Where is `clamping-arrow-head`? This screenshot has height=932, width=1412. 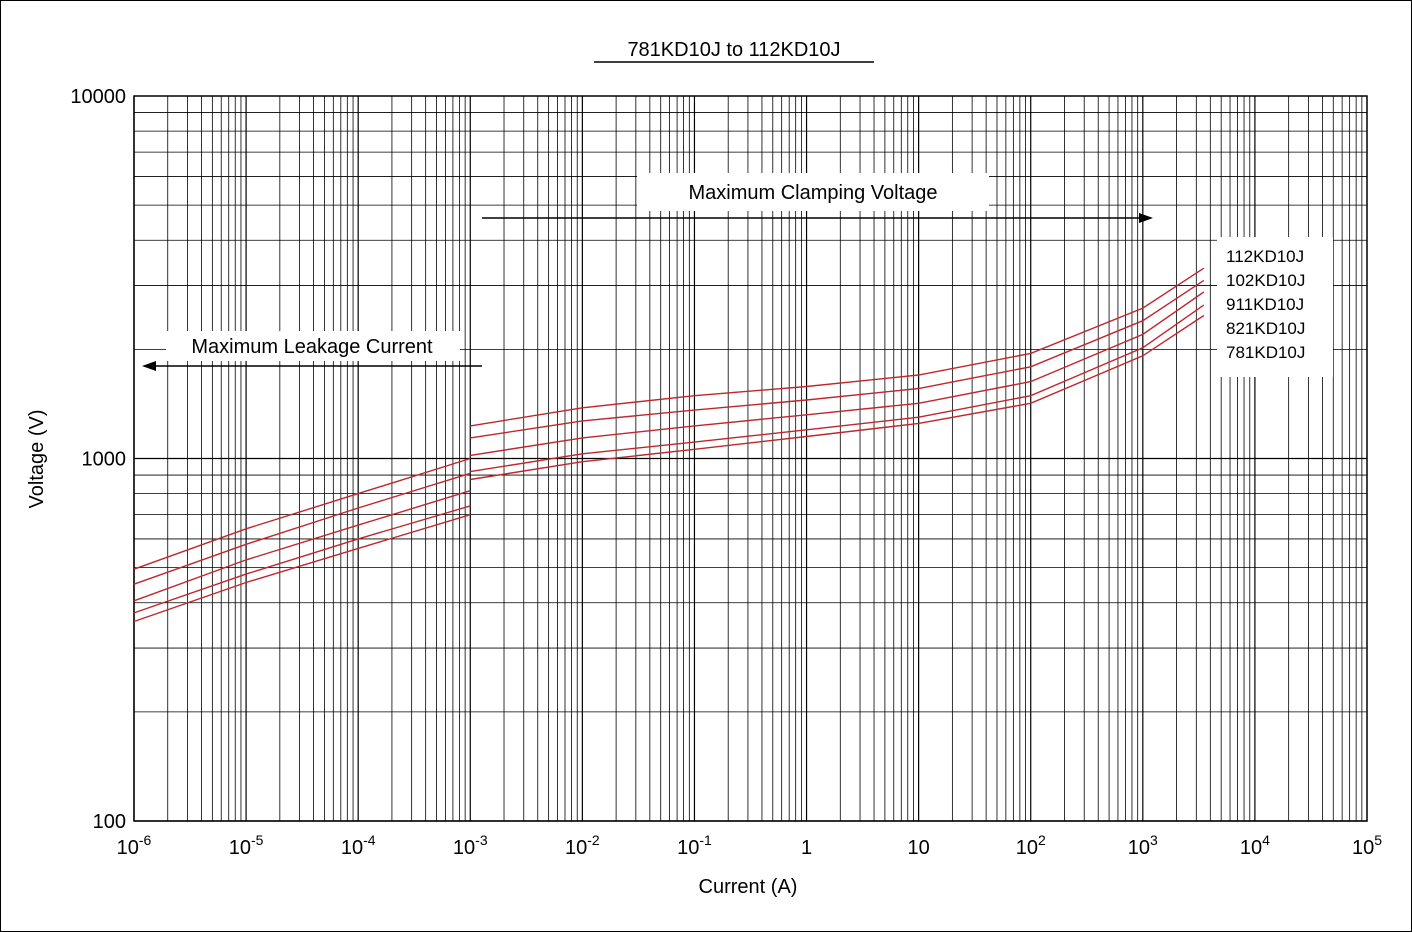 clamping-arrow-head is located at coordinates (1146, 218).